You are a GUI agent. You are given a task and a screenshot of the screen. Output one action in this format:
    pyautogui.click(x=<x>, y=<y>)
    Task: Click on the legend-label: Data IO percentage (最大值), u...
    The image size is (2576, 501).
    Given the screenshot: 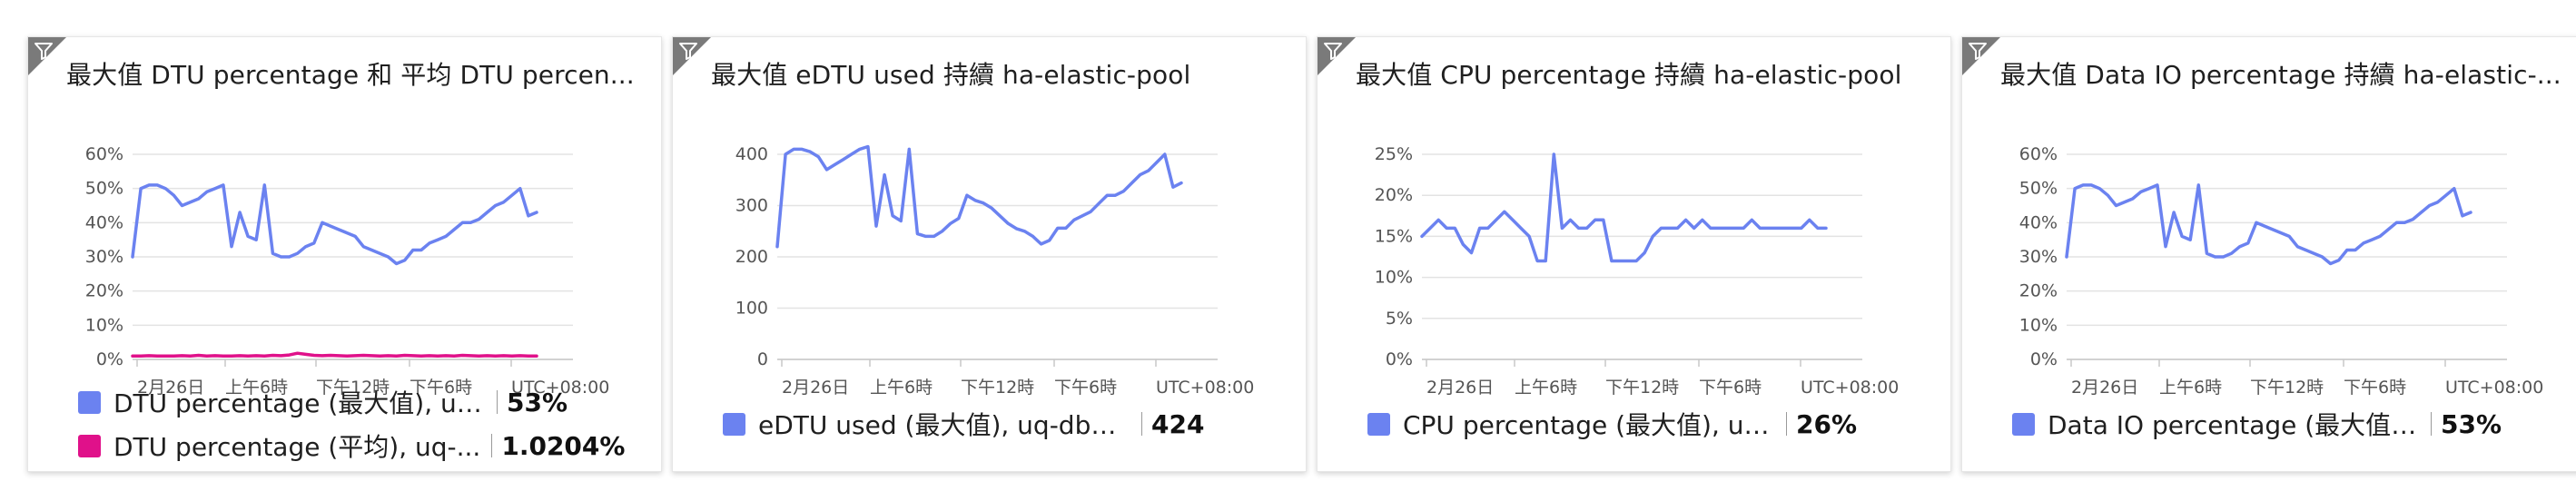 What is the action you would take?
    pyautogui.click(x=2234, y=425)
    